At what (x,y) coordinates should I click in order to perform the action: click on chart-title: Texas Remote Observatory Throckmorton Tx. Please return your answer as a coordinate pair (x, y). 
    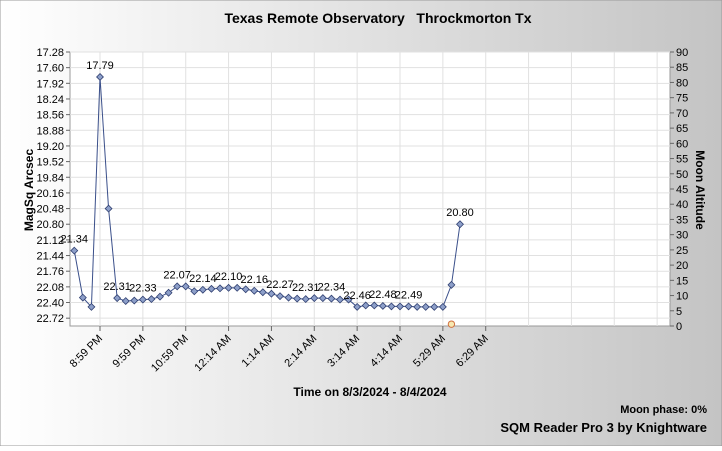
    Looking at the image, I should click on (377, 18).